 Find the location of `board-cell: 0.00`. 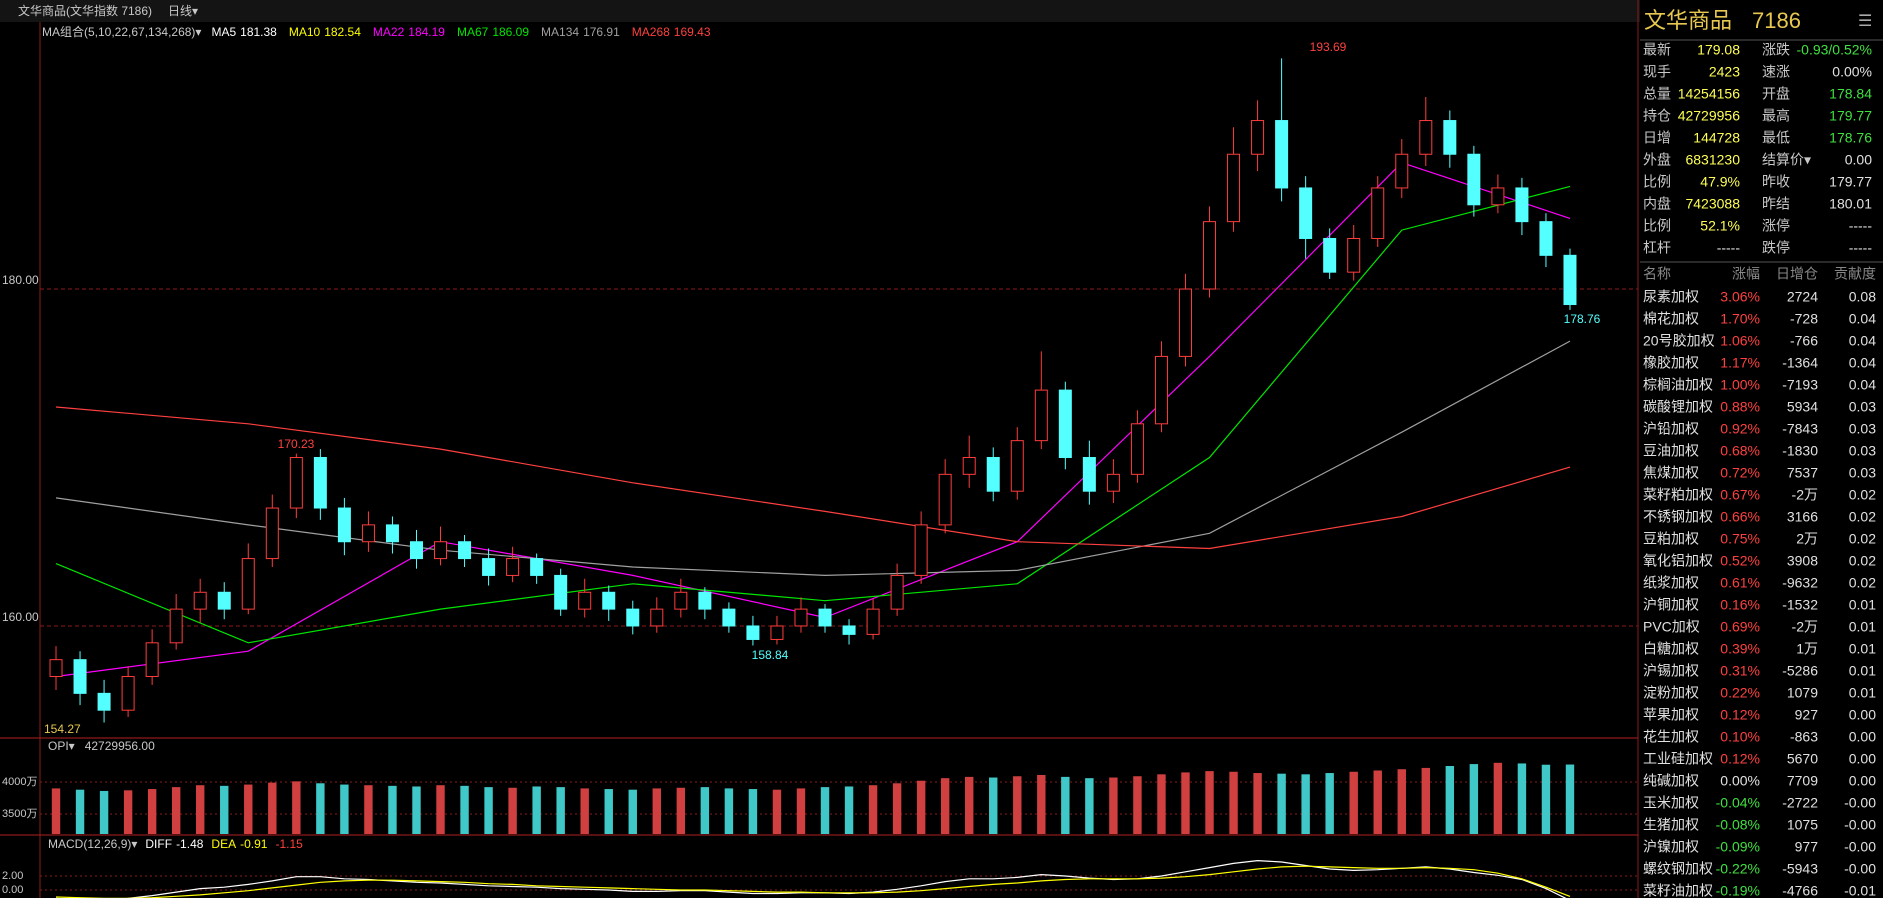

board-cell: 0.00 is located at coordinates (1862, 759).